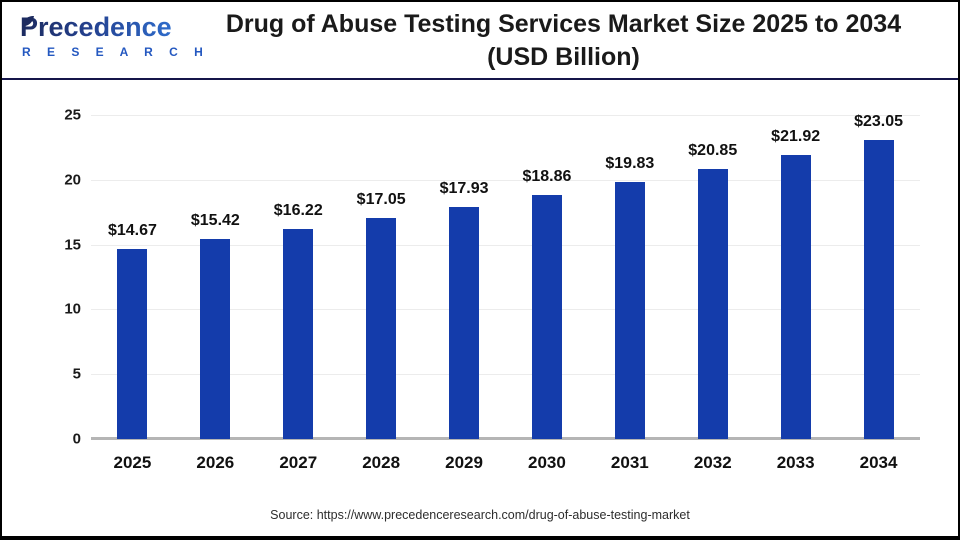 This screenshot has width=960, height=540. What do you see at coordinates (713, 150) in the screenshot?
I see `bar-value-2032: $20.85` at bounding box center [713, 150].